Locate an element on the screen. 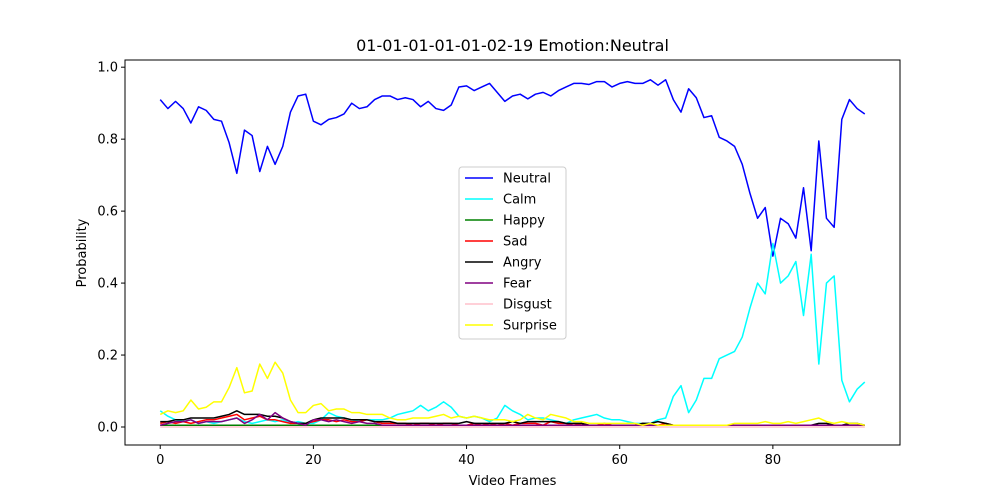 The width and height of the screenshot is (1000, 500). y-tick-label: 0.6 is located at coordinates (107, 212).